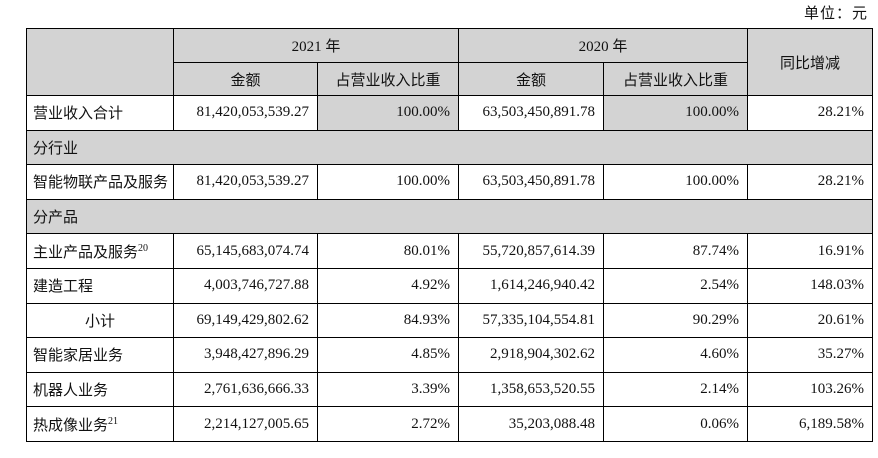 The image size is (878, 458). What do you see at coordinates (810, 251) in the screenshot?
I see `yoy-cell: 16.91%` at bounding box center [810, 251].